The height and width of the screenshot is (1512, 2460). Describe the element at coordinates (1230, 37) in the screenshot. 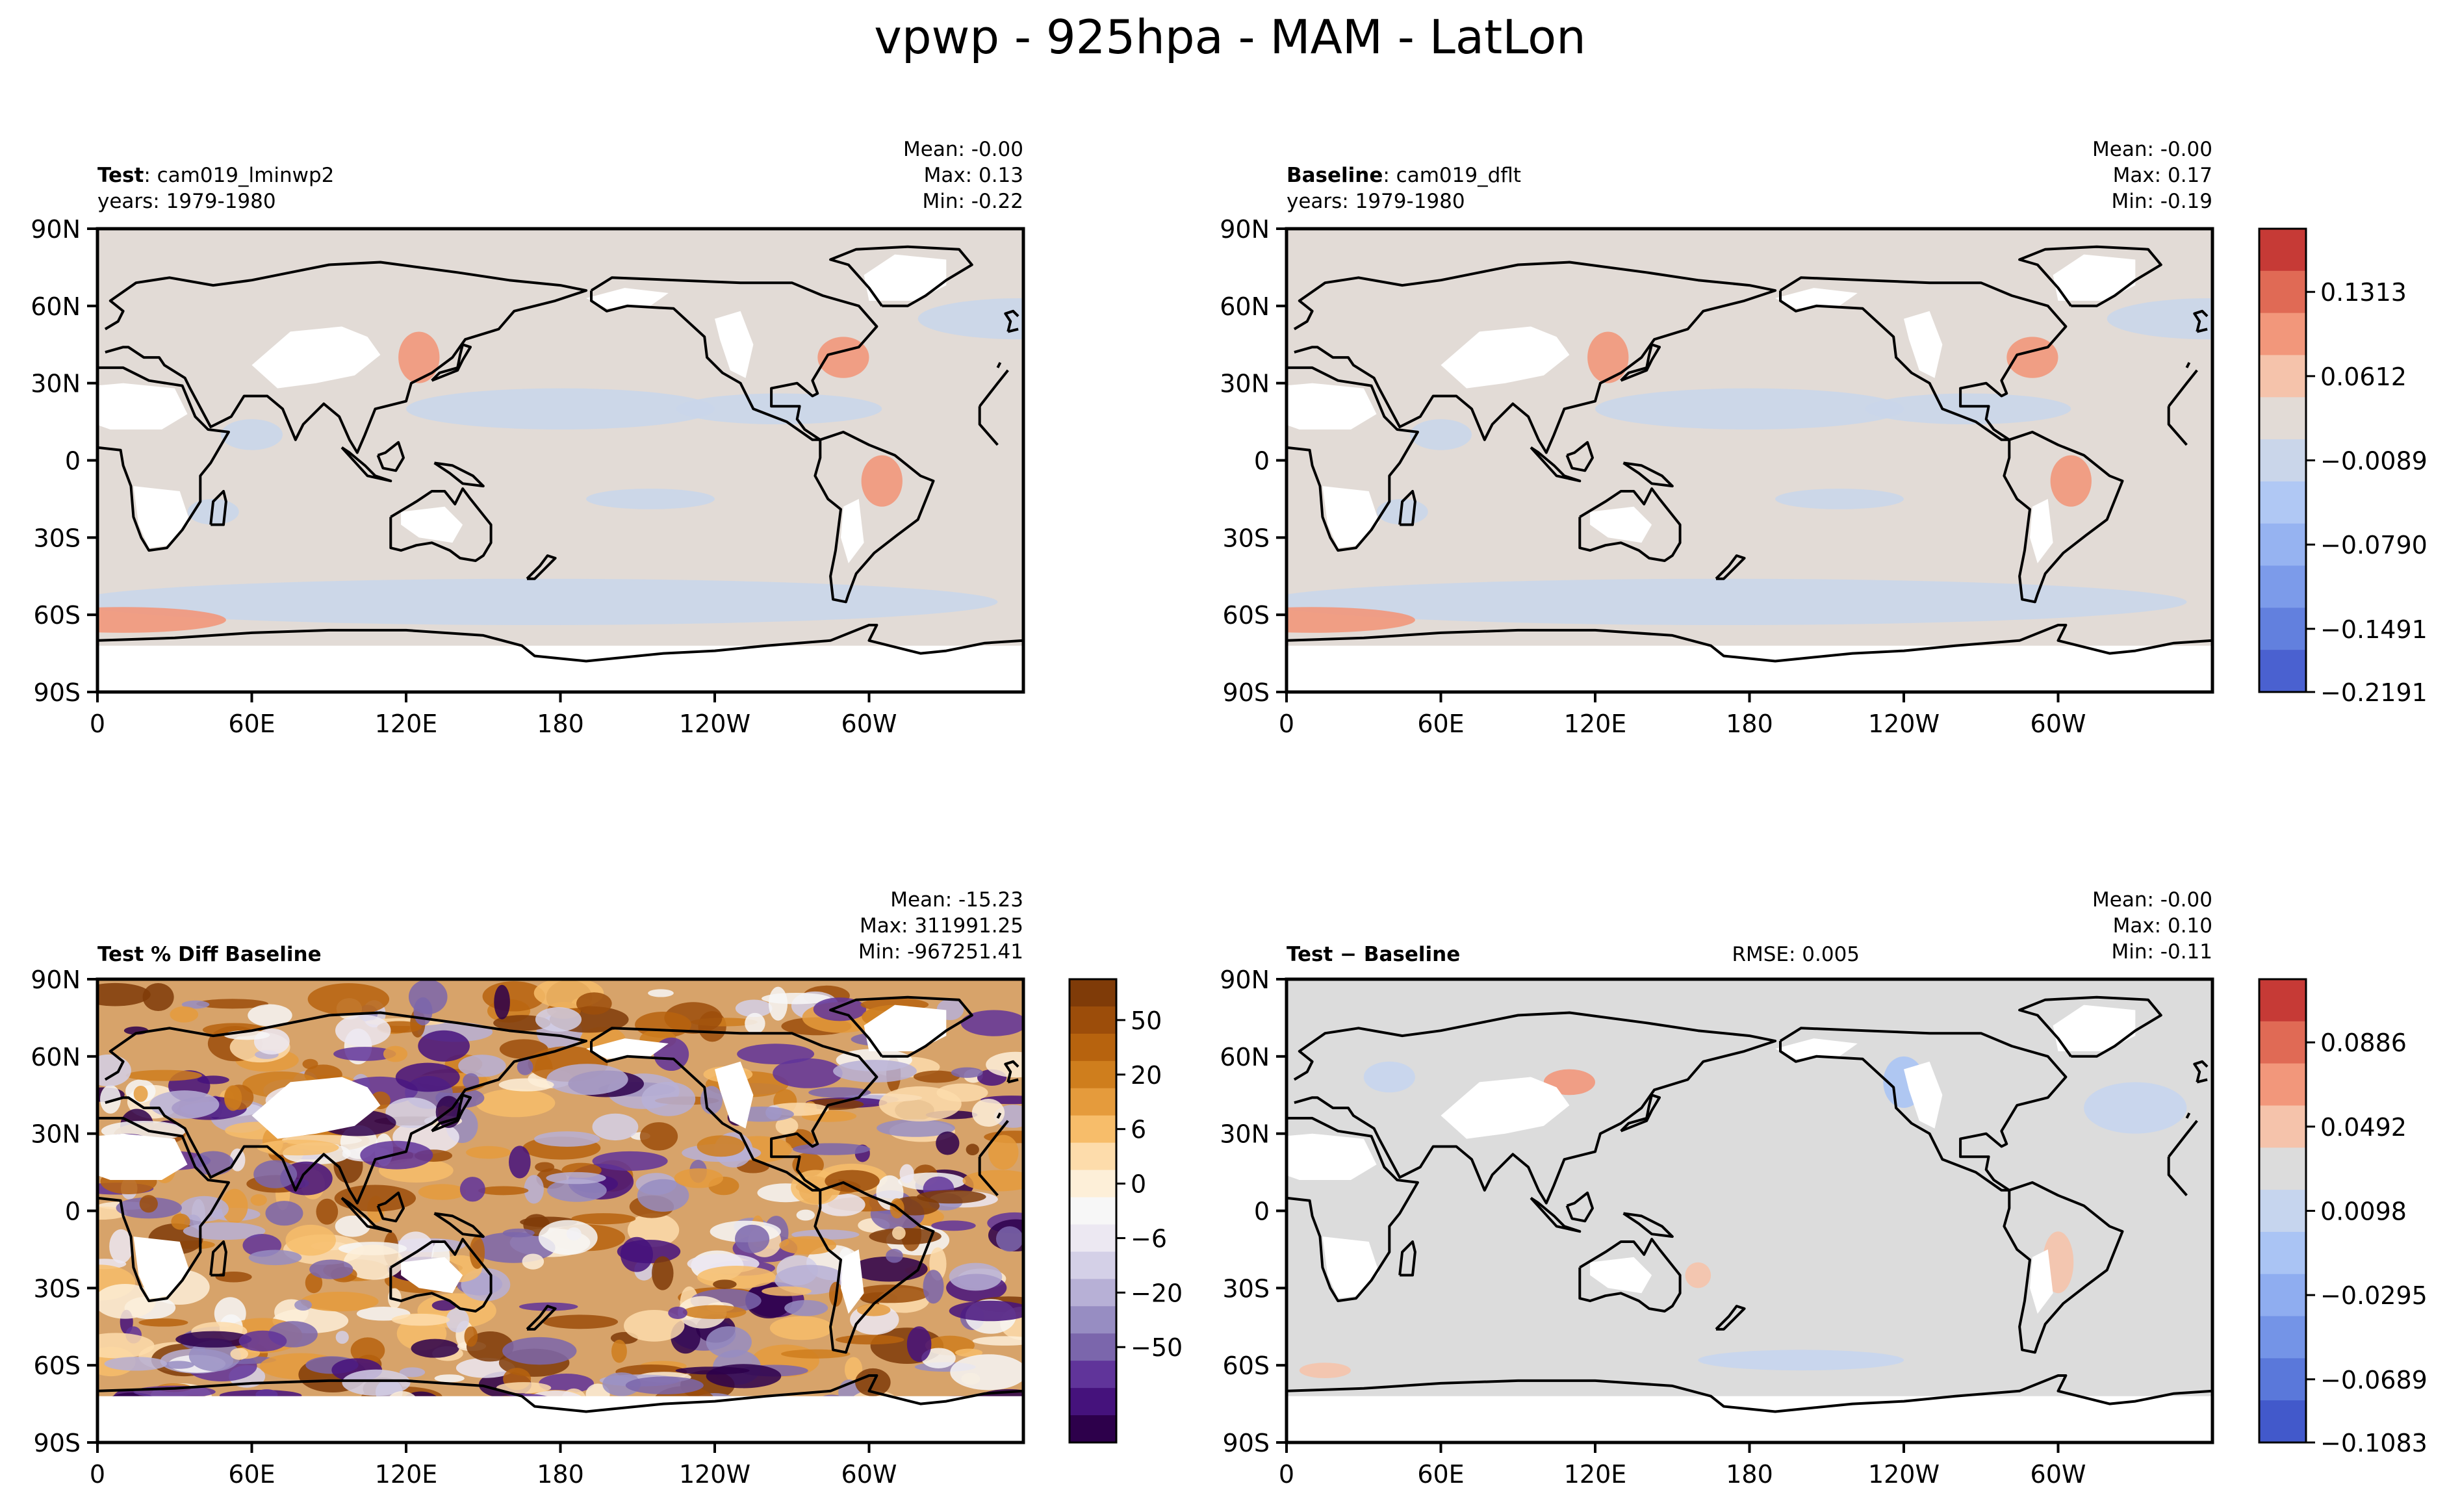

I see `figure-title: vpwp - 925hpa - MAM - LatLon` at that location.